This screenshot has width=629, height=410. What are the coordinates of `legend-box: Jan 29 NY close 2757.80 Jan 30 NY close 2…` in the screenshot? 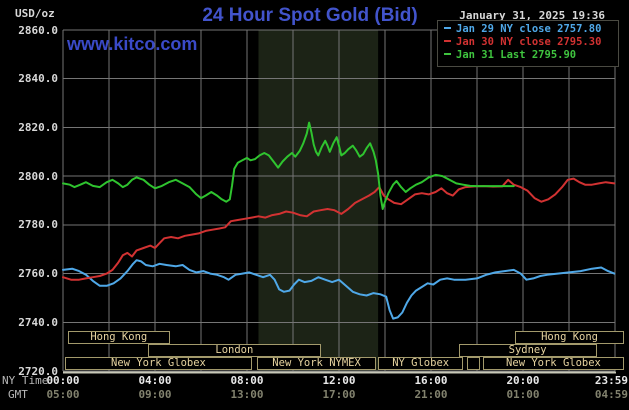 It's located at (528, 43).